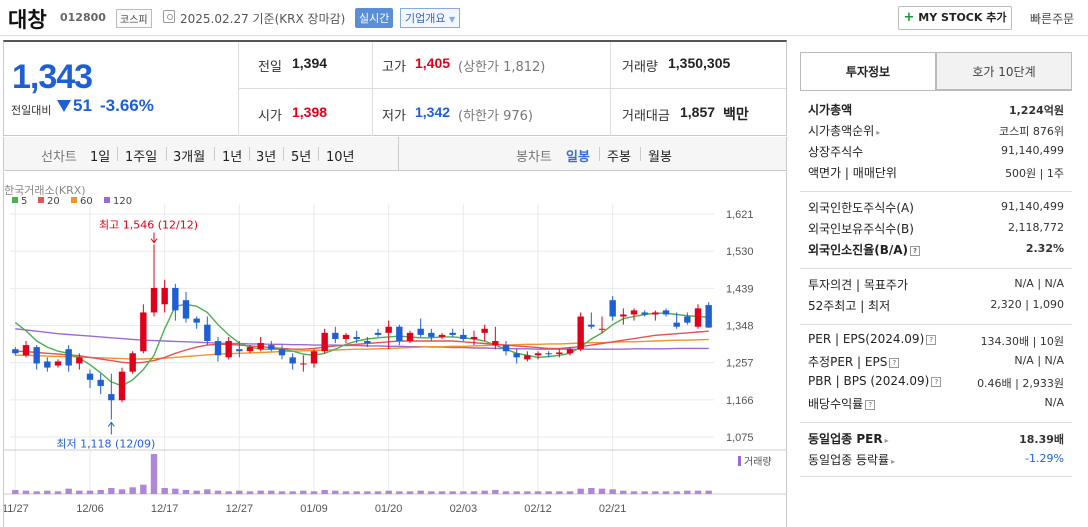  Describe the element at coordinates (1004, 71) in the screenshot. I see `tab-hoga-10: 호가 10단계` at that location.